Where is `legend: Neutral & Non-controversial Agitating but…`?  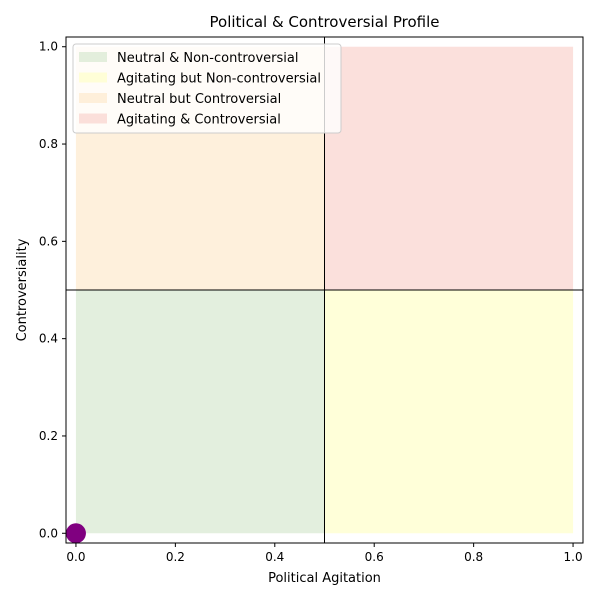 legend: Neutral & Non-controversial Agitating but… is located at coordinates (207, 88).